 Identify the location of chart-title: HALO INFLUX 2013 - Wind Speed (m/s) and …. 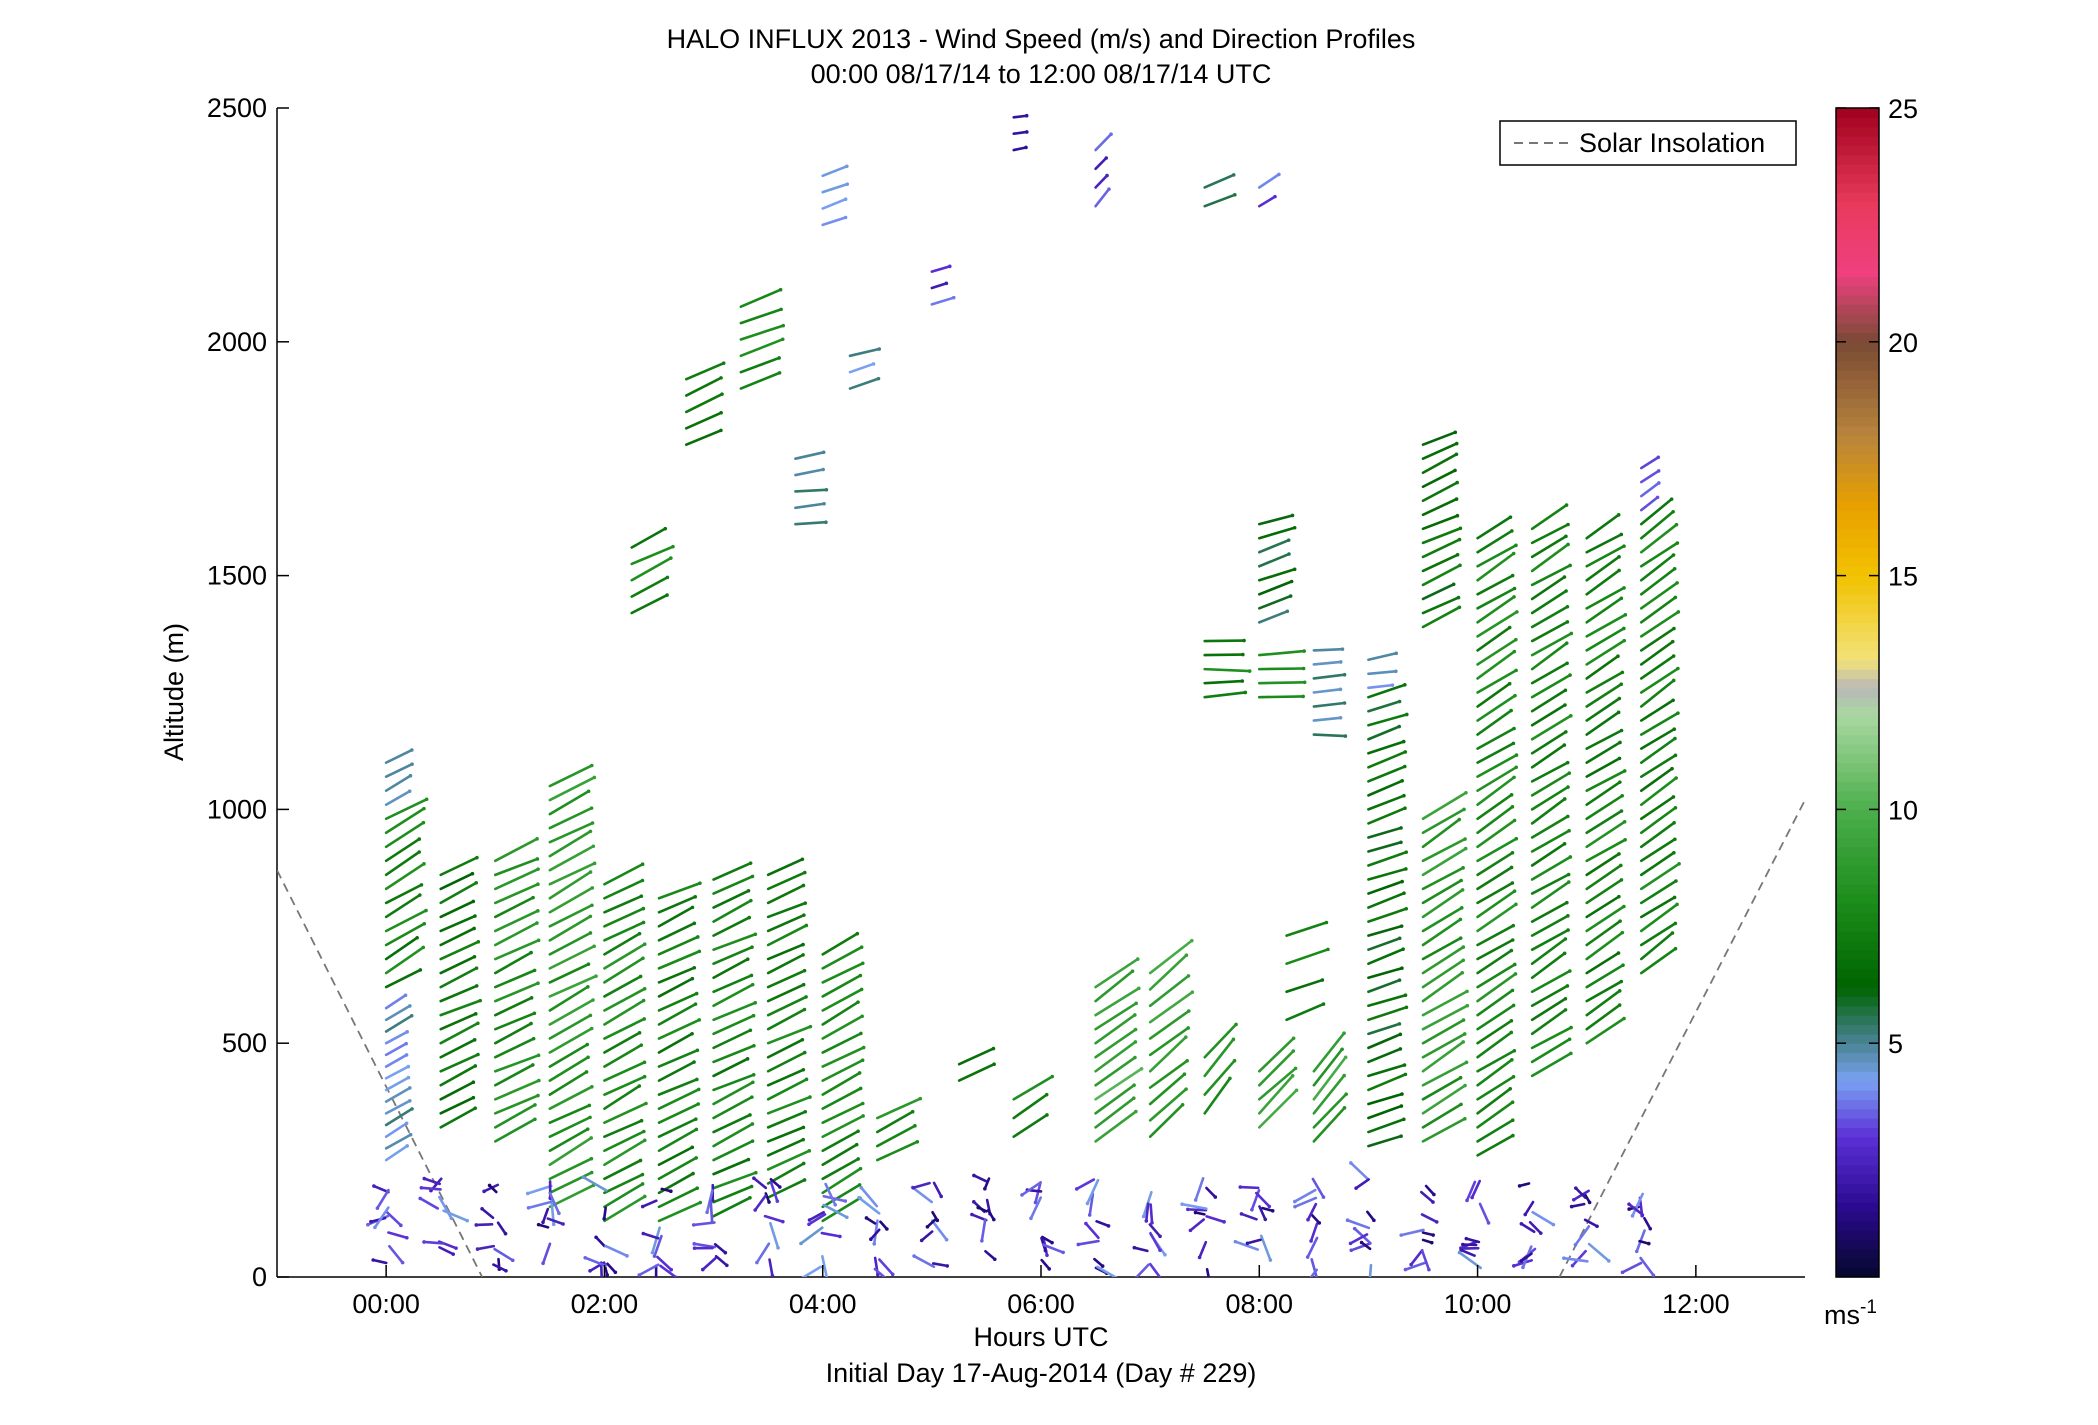
(1041, 39).